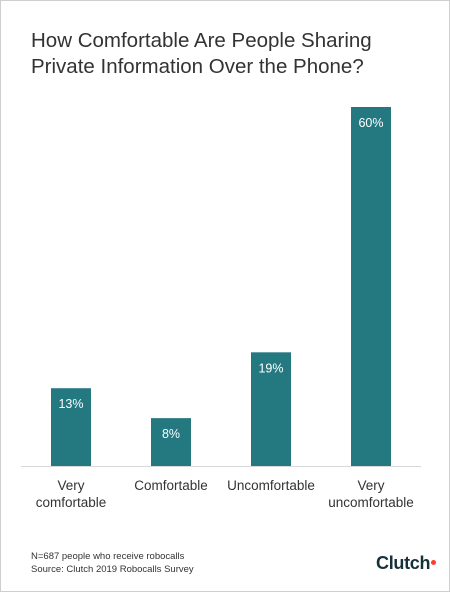 This screenshot has height=592, width=450. I want to click on sample-size-note: N=687 people who receive robocalls, so click(108, 556).